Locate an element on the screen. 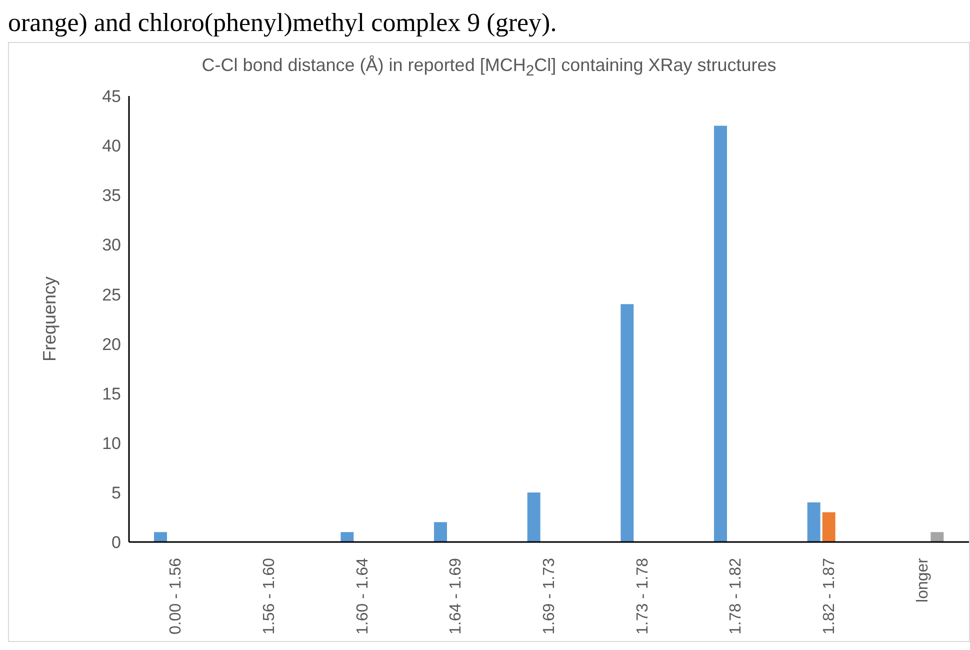  y-tick-label: 0 is located at coordinates (116, 542).